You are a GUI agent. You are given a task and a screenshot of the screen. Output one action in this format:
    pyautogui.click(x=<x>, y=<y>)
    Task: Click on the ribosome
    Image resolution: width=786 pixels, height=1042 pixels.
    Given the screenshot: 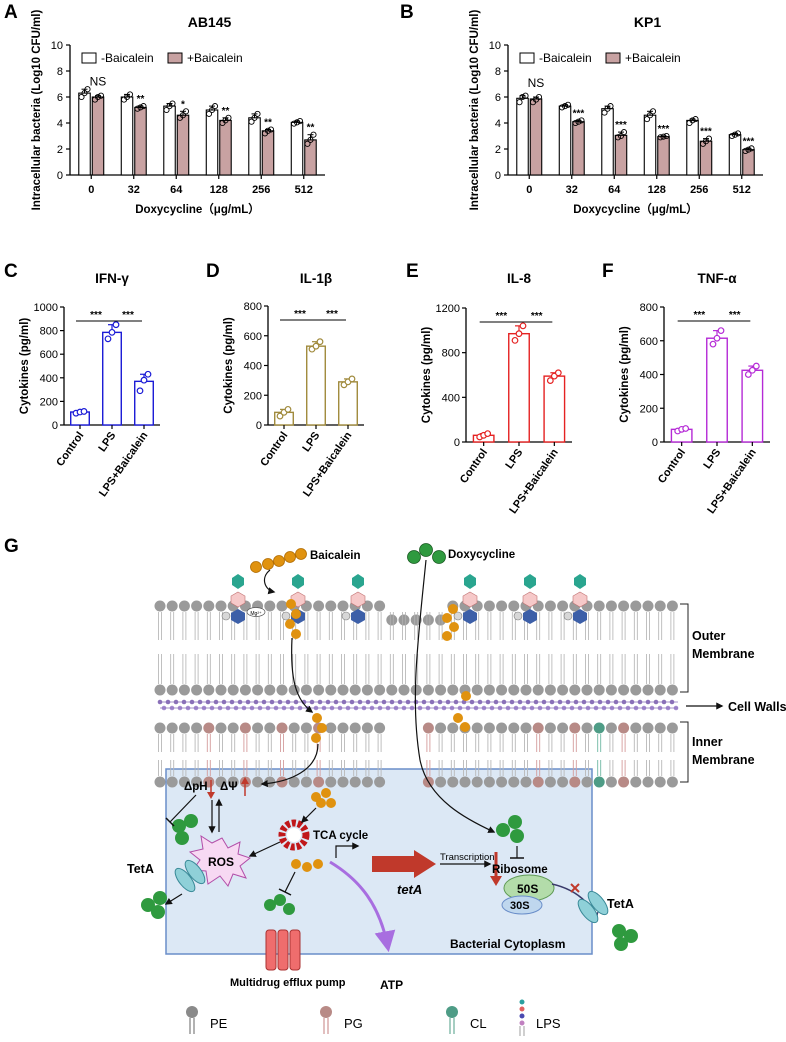 What is the action you would take?
    pyautogui.click(x=528, y=894)
    